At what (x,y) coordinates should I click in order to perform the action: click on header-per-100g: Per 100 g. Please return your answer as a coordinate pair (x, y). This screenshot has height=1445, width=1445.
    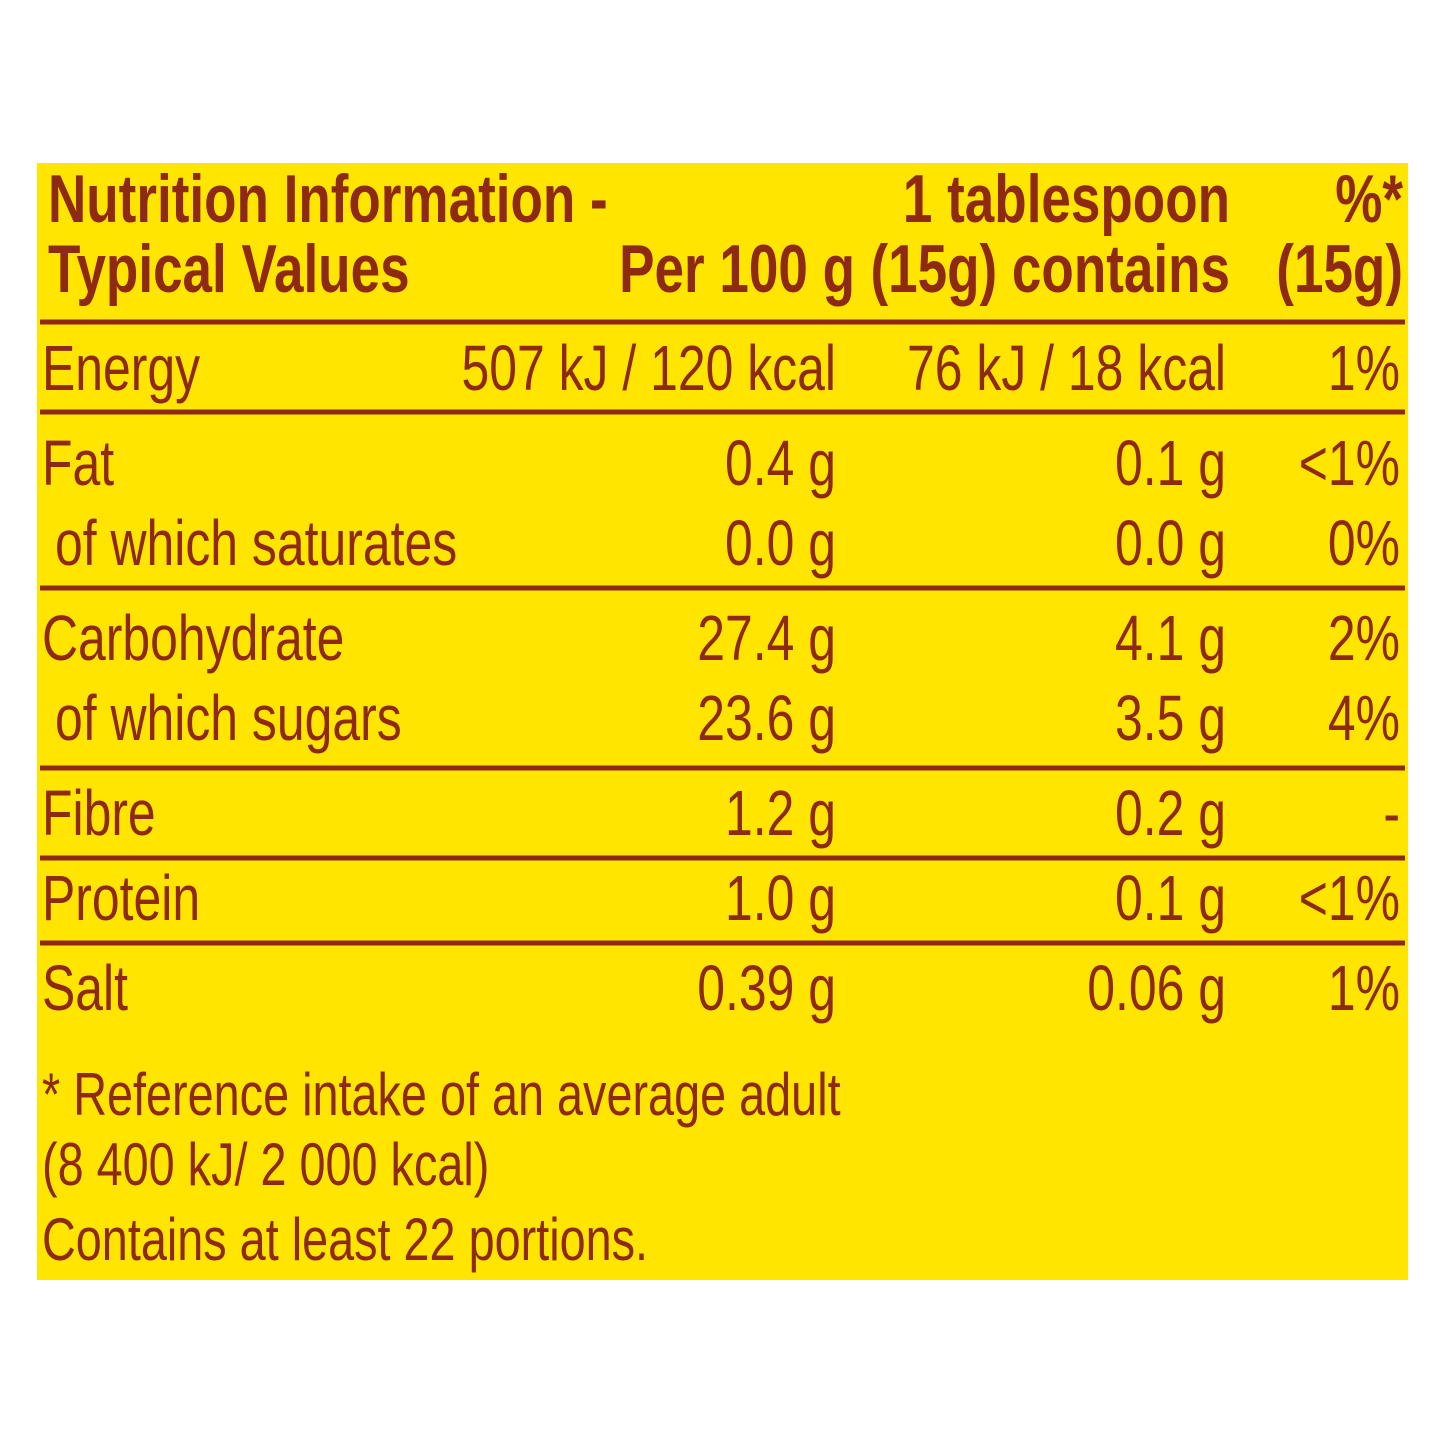
    Looking at the image, I should click on (737, 269).